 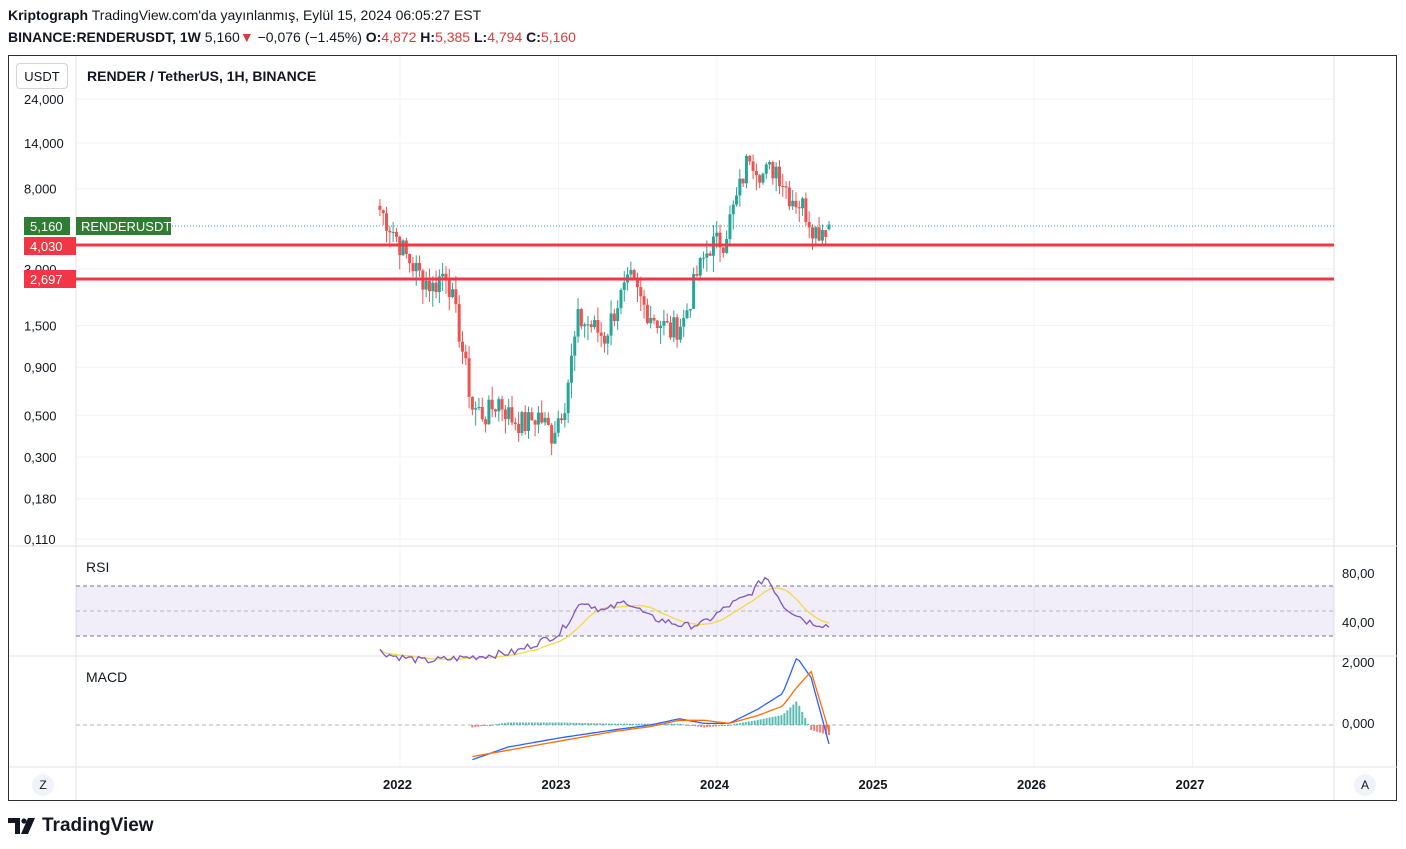 What do you see at coordinates (428, 37) in the screenshot?
I see `high-label: H:` at bounding box center [428, 37].